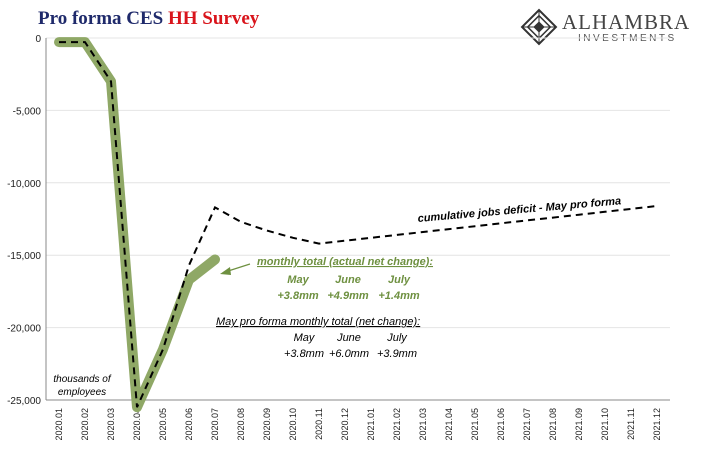 This screenshot has width=705, height=461. I want to click on x-tick-label: 2020.08, so click(241, 424).